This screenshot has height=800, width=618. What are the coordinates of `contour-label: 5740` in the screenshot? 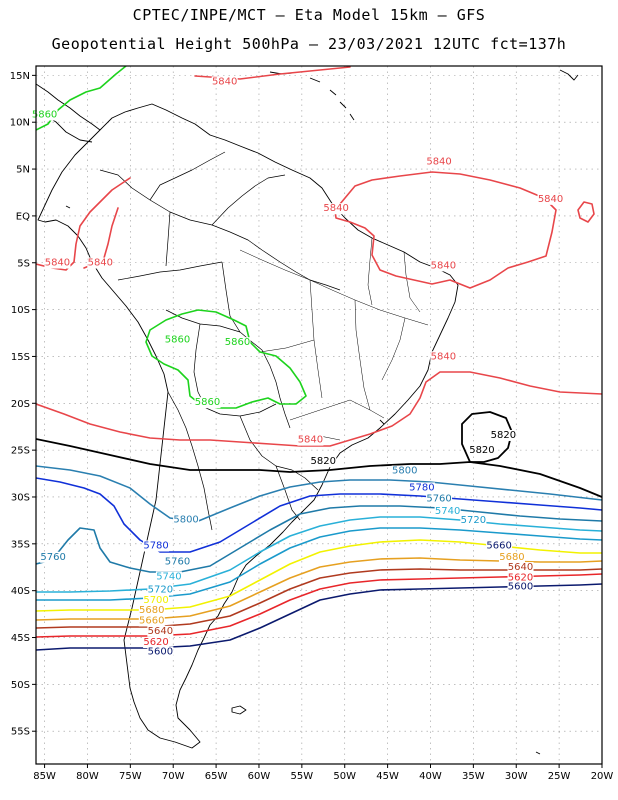 It's located at (447, 511).